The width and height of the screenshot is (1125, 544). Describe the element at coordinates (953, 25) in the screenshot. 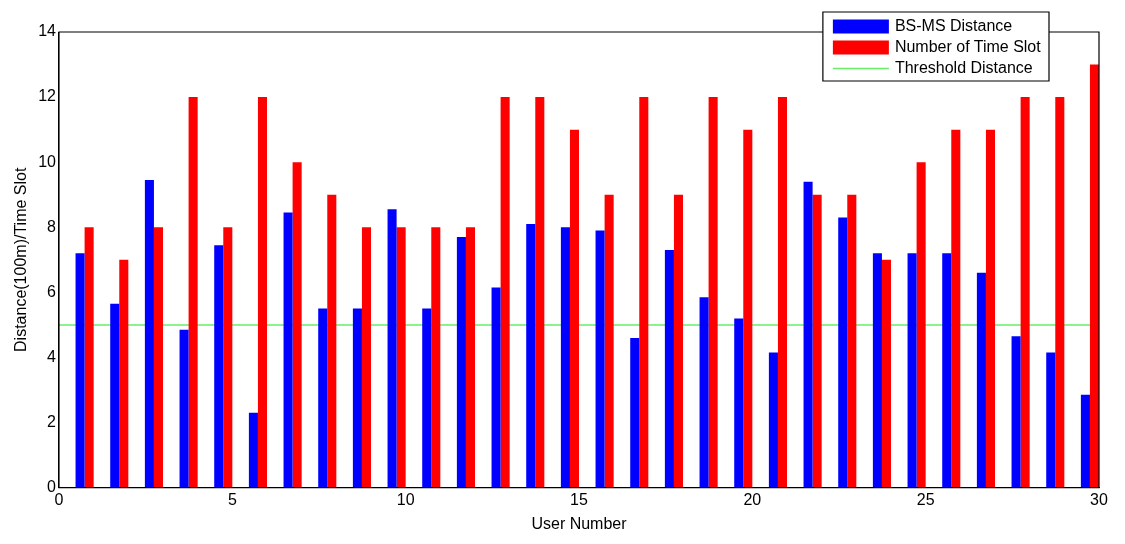

I see `legend-label: BS-MS Distance` at that location.